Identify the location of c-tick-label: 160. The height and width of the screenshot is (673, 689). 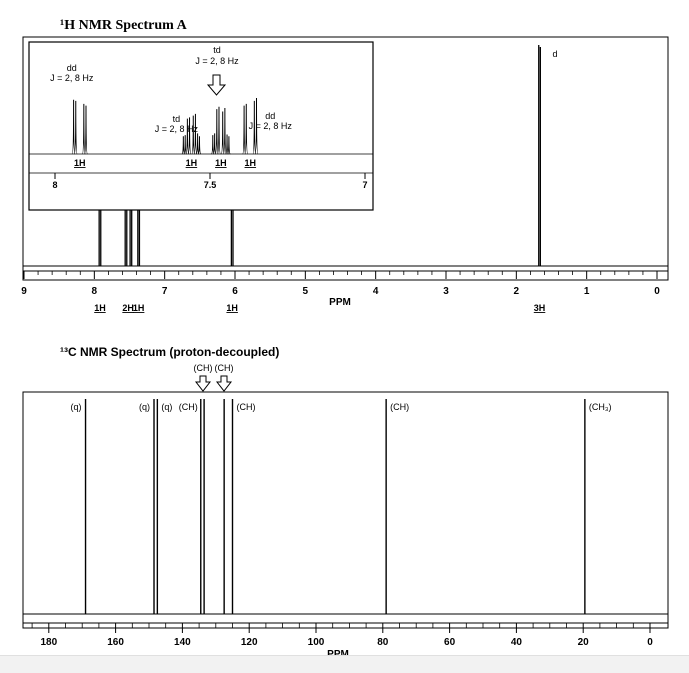
(115, 642).